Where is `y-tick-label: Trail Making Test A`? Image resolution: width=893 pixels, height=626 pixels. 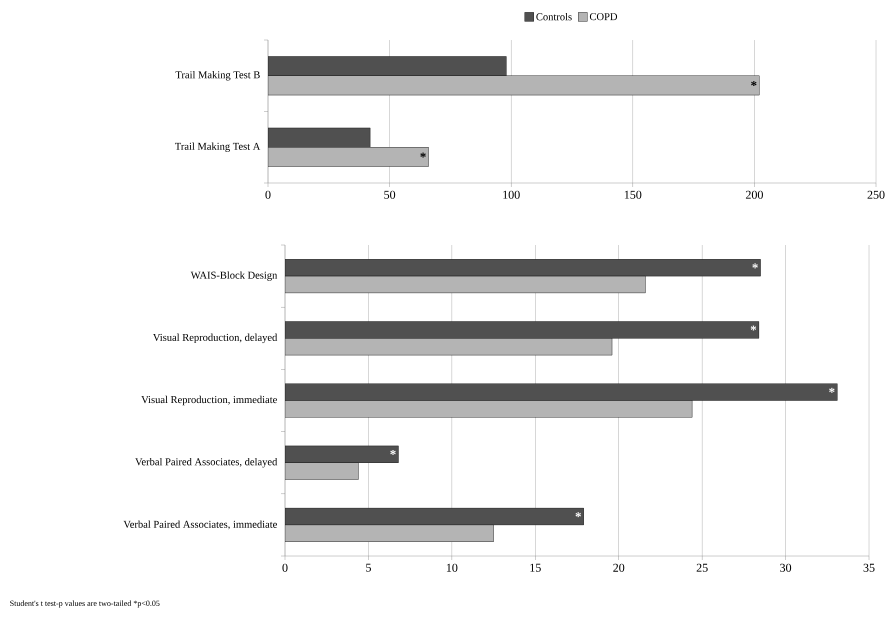 y-tick-label: Trail Making Test A is located at coordinates (217, 147).